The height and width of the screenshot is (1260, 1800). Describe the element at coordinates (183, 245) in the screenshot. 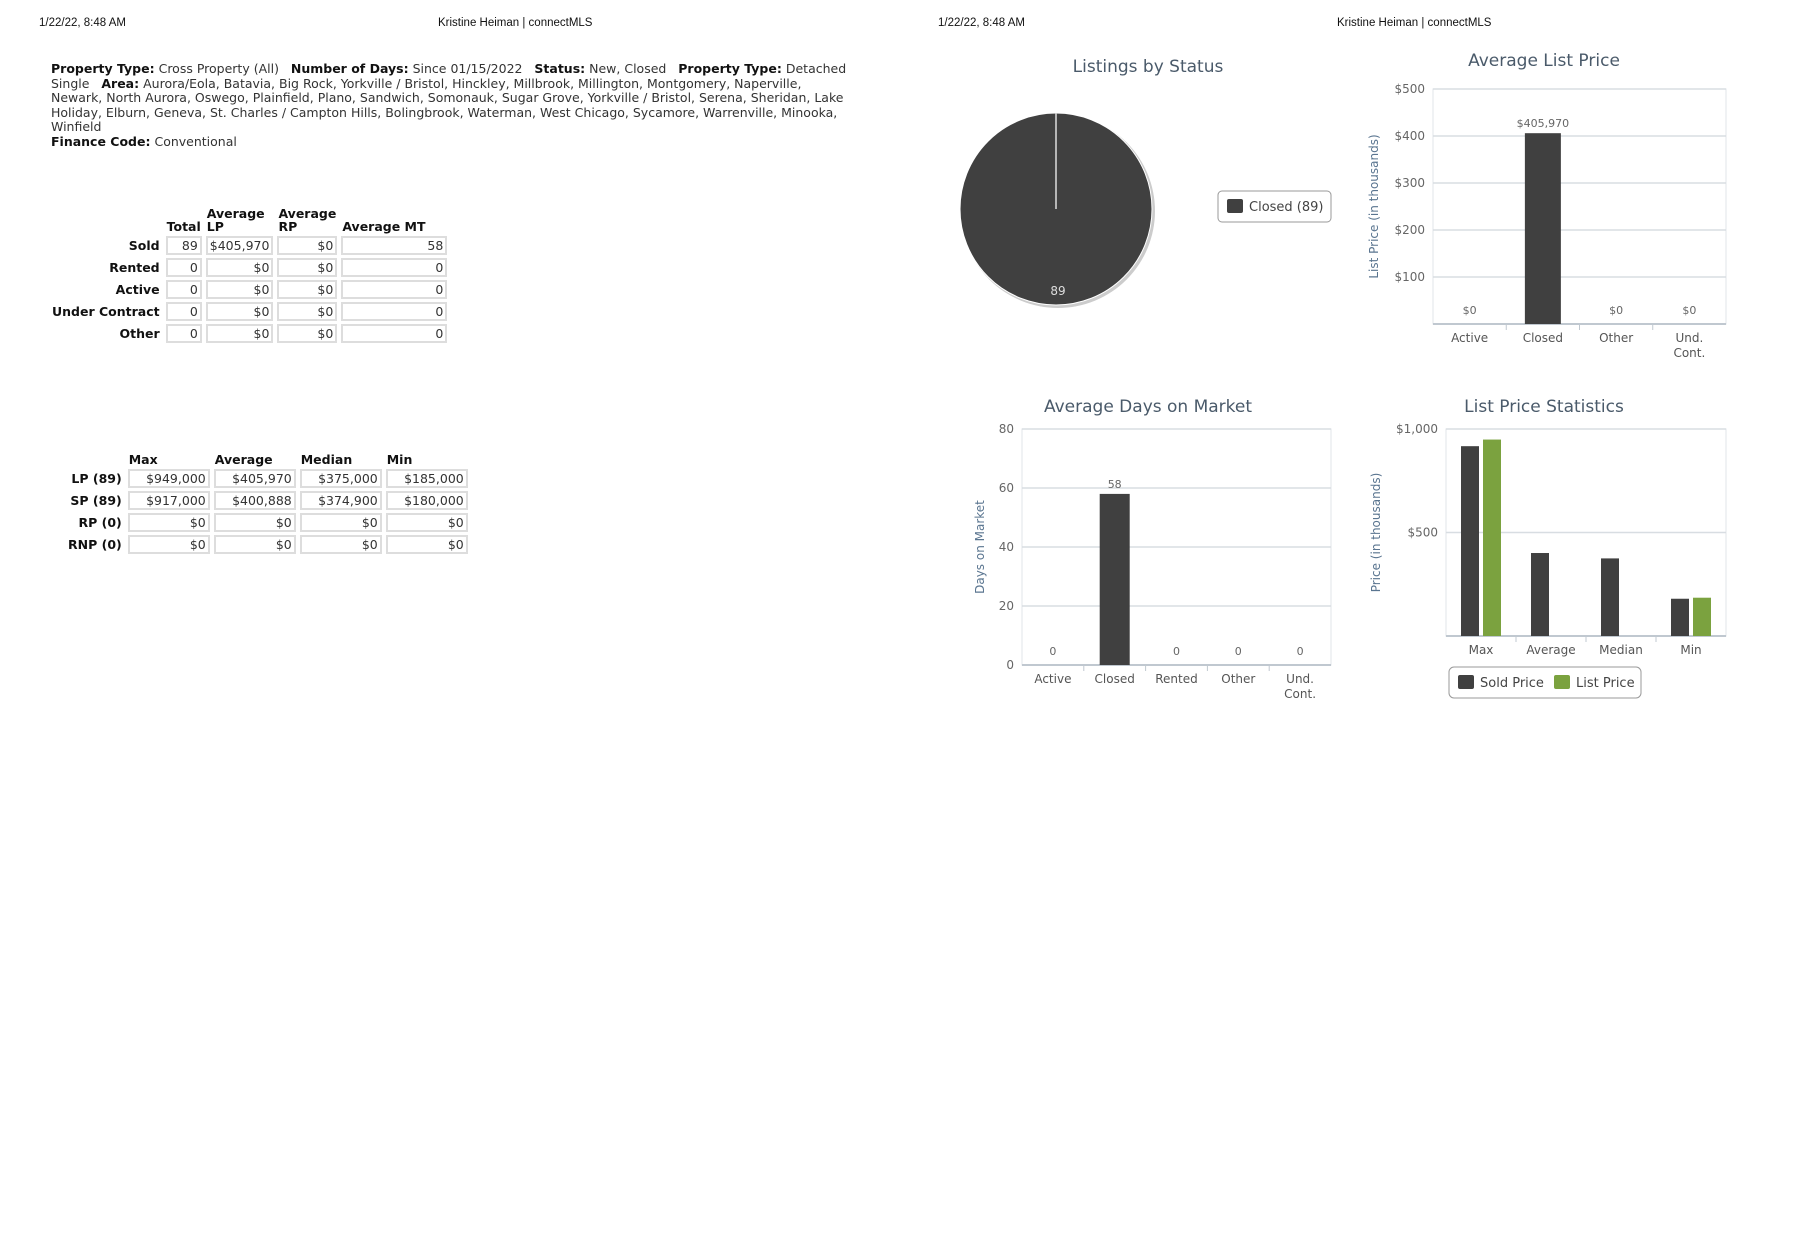

I see `table-cell: 89` at that location.